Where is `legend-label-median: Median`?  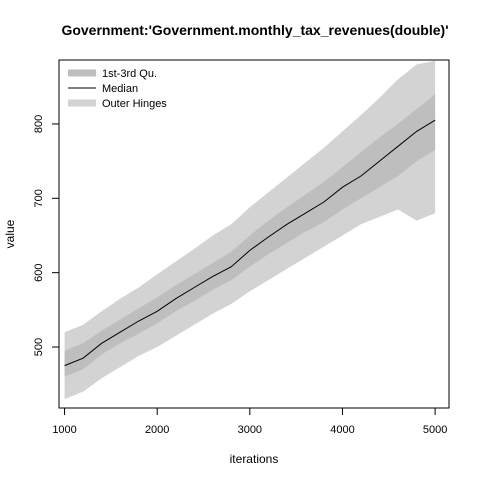
legend-label-median: Median is located at coordinates (120, 89).